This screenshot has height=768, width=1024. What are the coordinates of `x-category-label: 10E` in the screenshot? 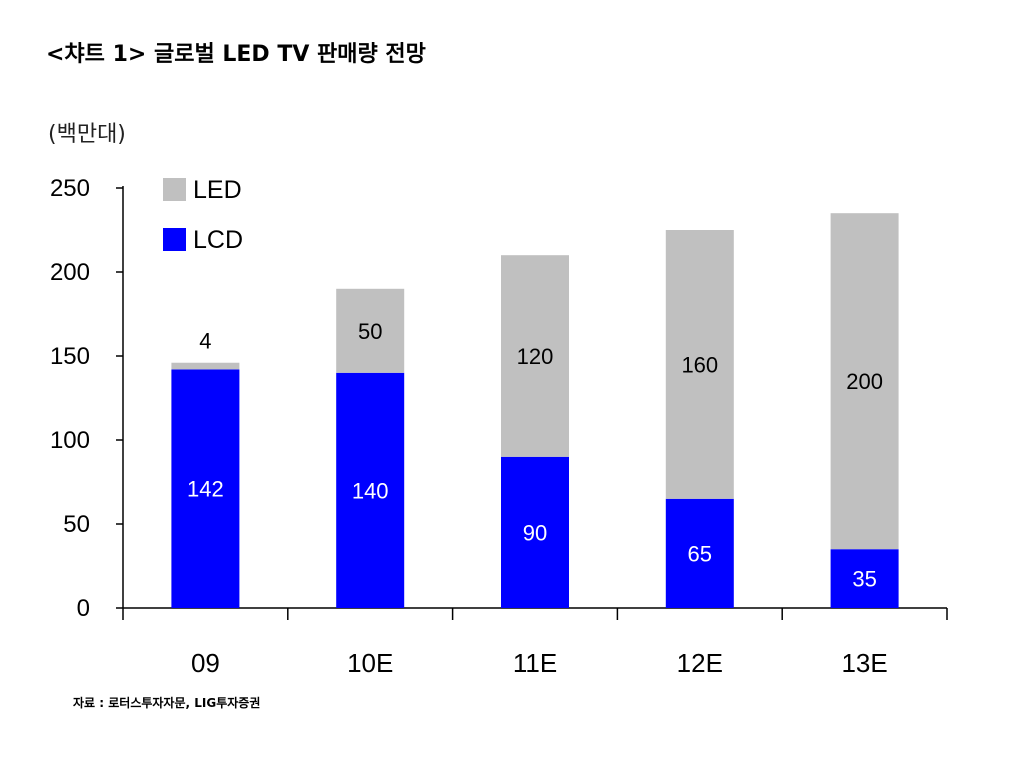 It's located at (370, 663).